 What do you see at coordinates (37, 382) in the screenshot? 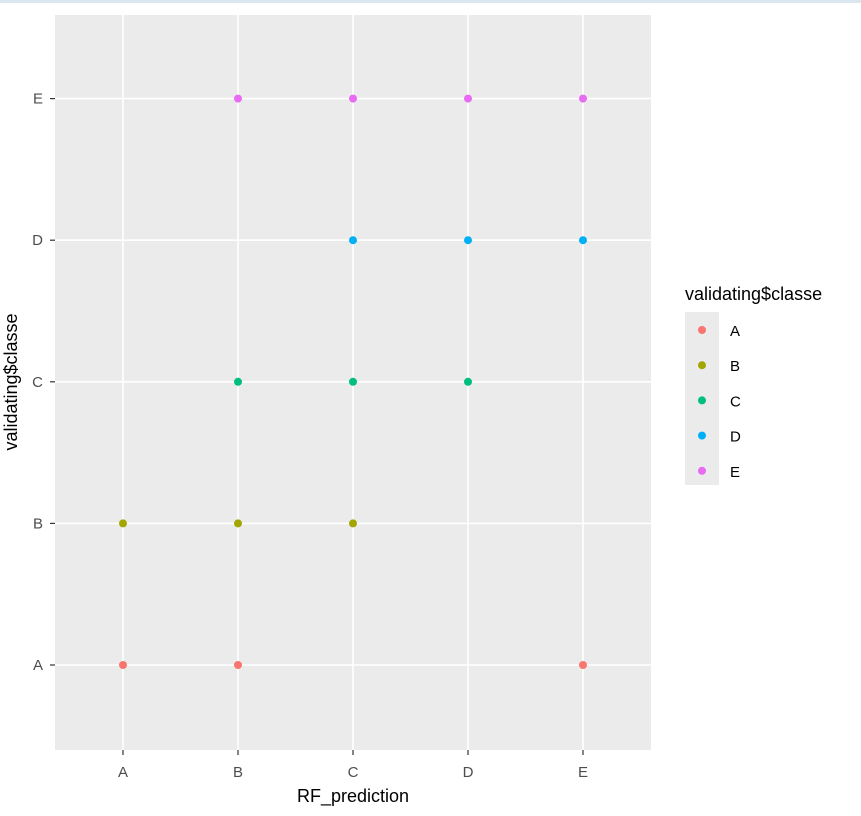
I see `y-tick-label-C: C` at bounding box center [37, 382].